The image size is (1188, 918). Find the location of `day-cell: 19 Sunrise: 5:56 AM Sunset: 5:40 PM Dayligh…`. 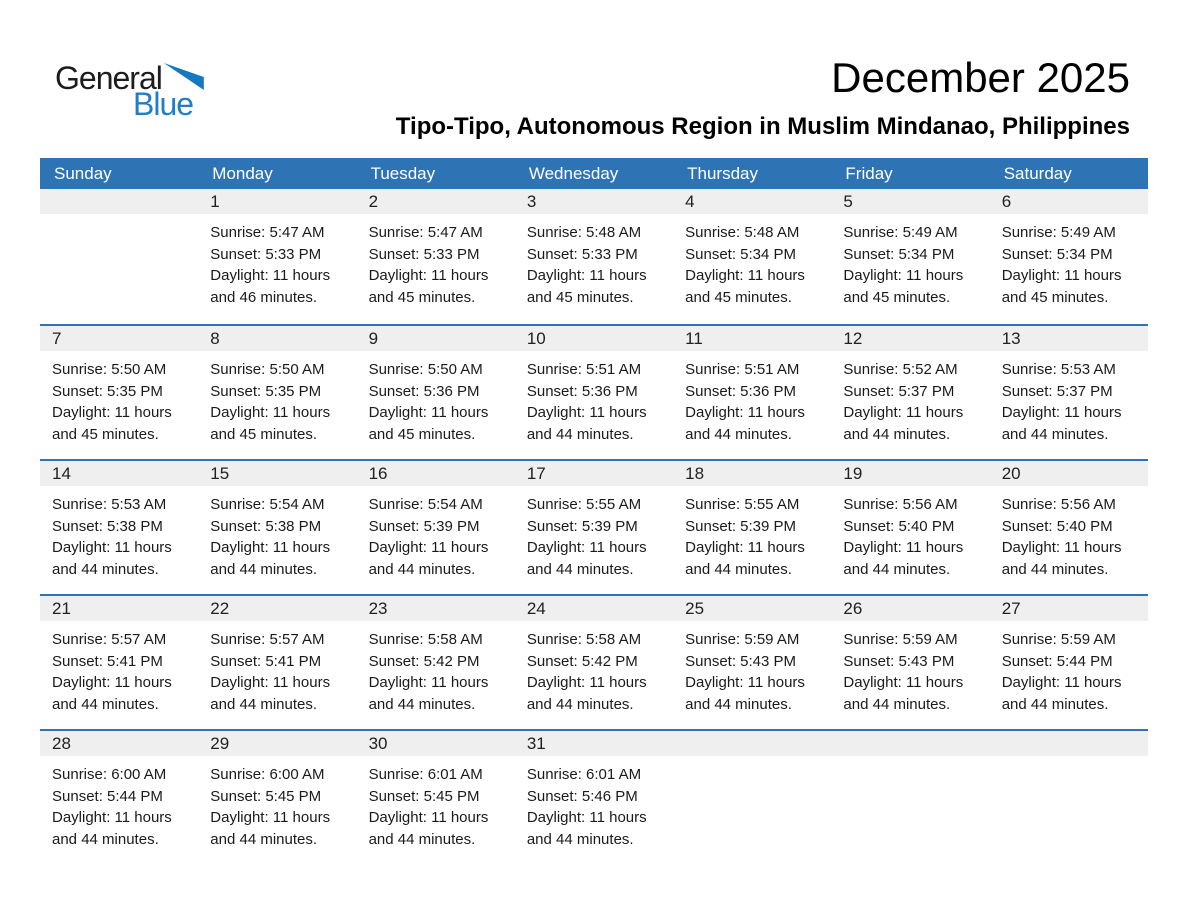

day-cell: 19 Sunrise: 5:56 AM Sunset: 5:40 PM Dayligh… is located at coordinates (910, 527).